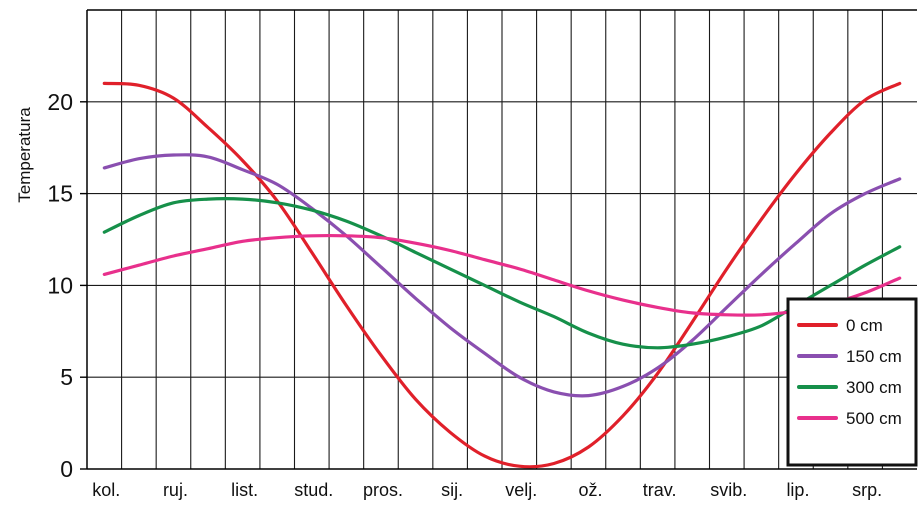 The width and height of the screenshot is (920, 508). Describe the element at coordinates (864, 325) in the screenshot. I see `legend-label: 0 cm` at that location.